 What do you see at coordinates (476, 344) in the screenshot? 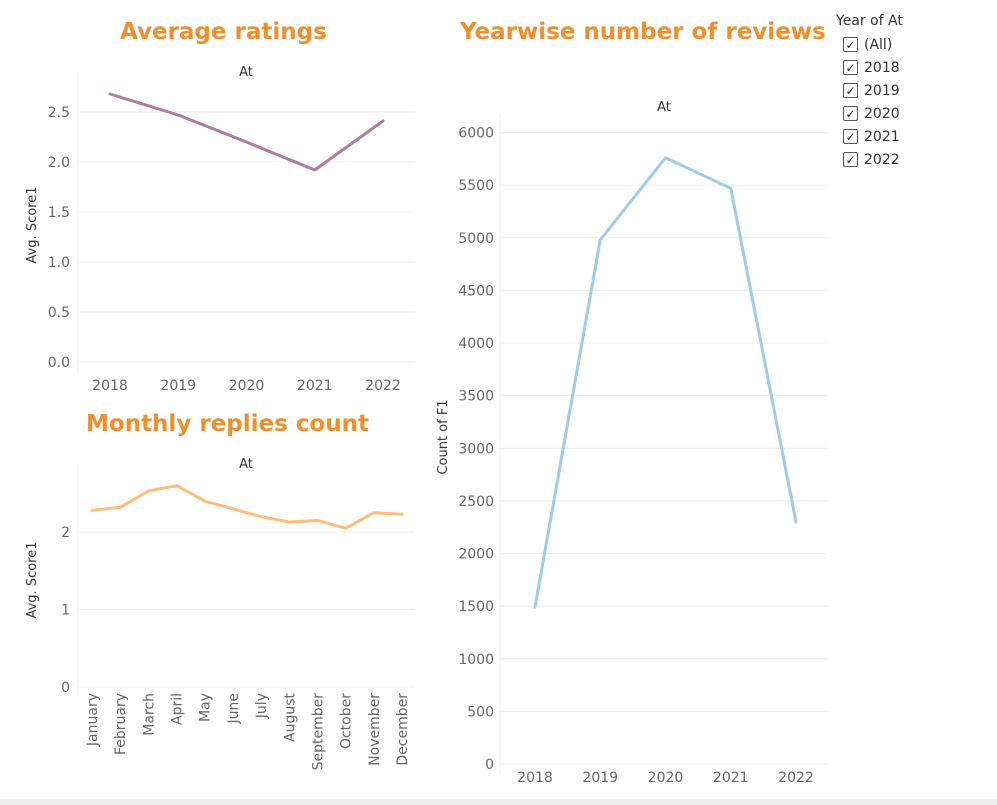
I see `yearwise-y-tick-label: 4000` at bounding box center [476, 344].